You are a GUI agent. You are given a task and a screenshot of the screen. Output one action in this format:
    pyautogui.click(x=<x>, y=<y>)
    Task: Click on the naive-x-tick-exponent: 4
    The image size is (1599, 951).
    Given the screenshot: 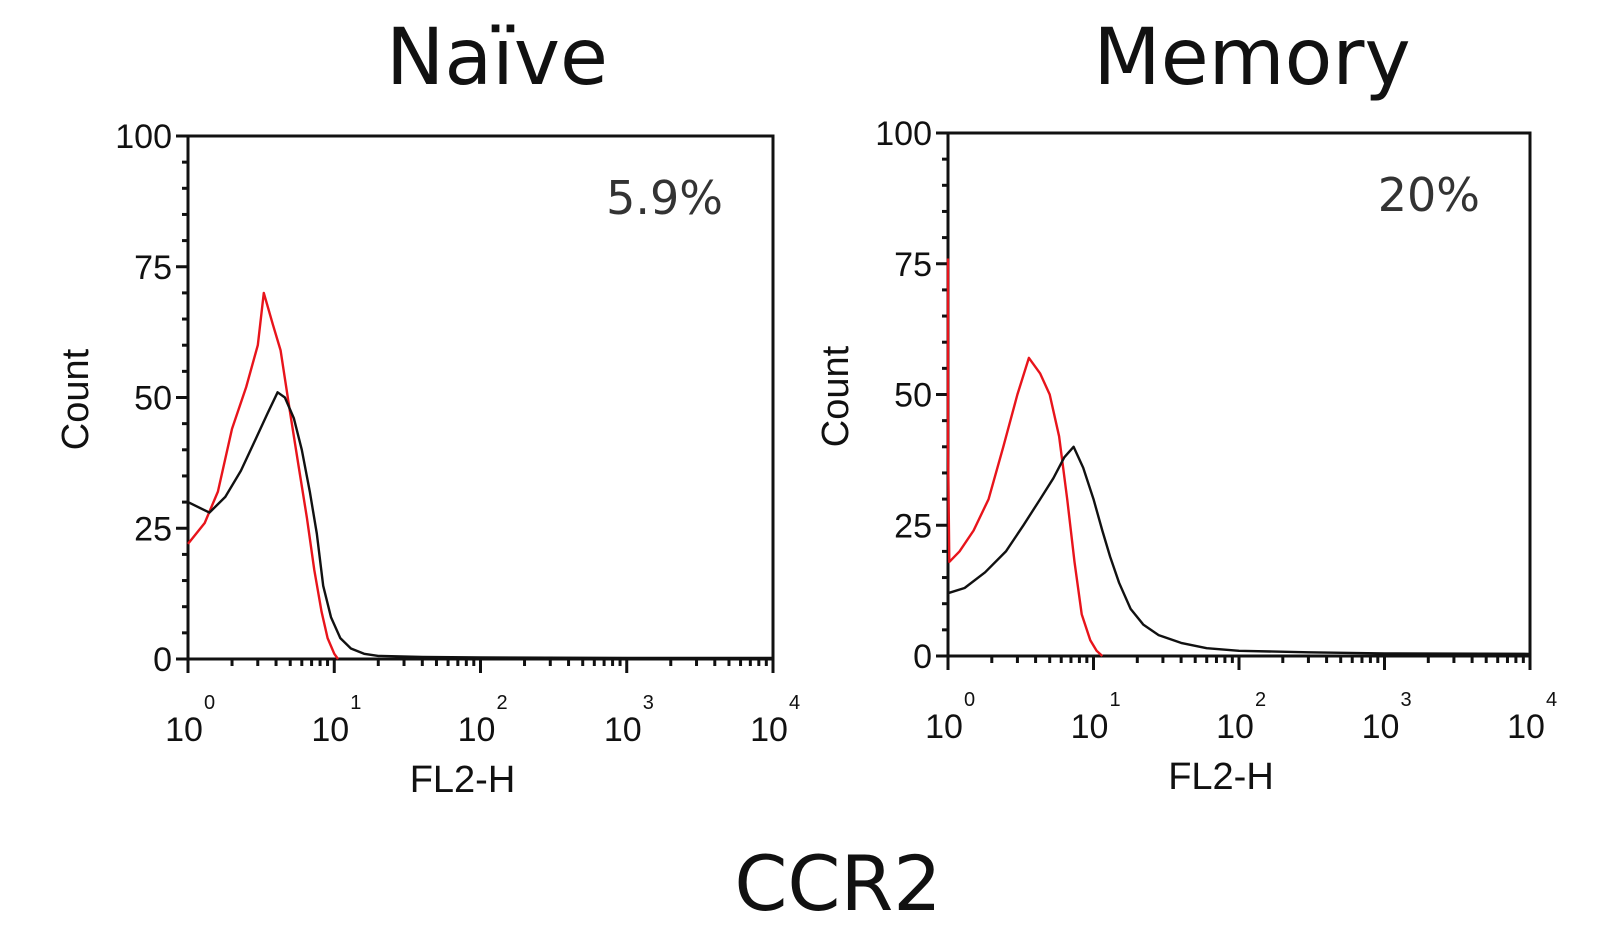 What is the action you would take?
    pyautogui.click(x=794, y=703)
    